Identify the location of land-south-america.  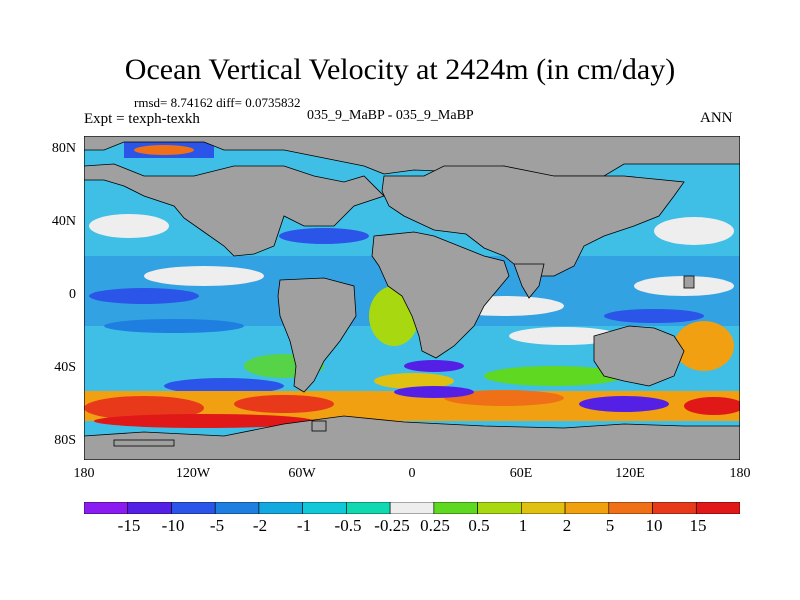
(317, 335).